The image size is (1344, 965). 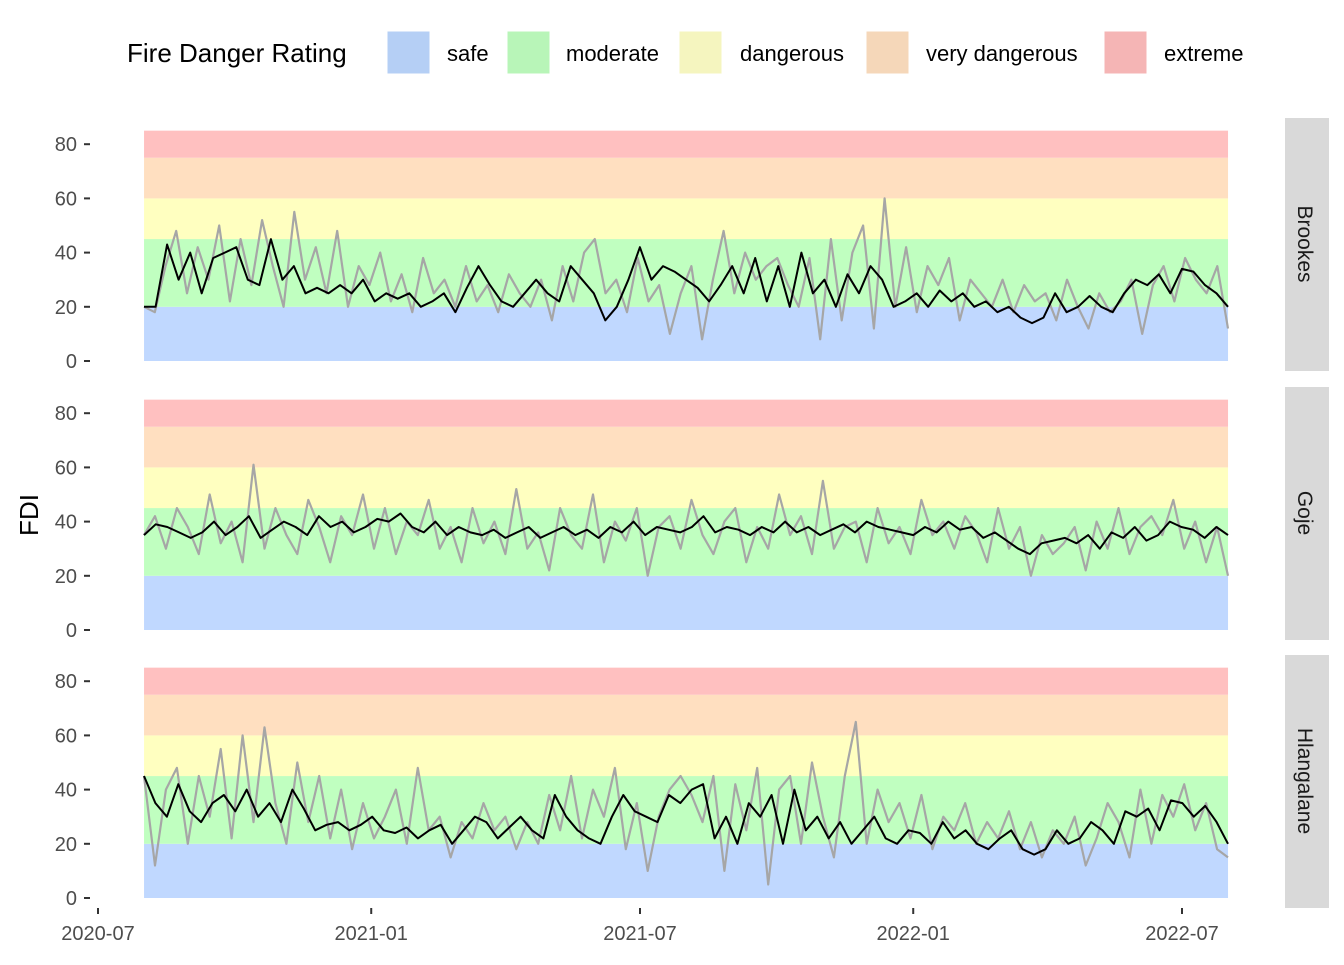 I want to click on legend-key-moderate, so click(x=528, y=52).